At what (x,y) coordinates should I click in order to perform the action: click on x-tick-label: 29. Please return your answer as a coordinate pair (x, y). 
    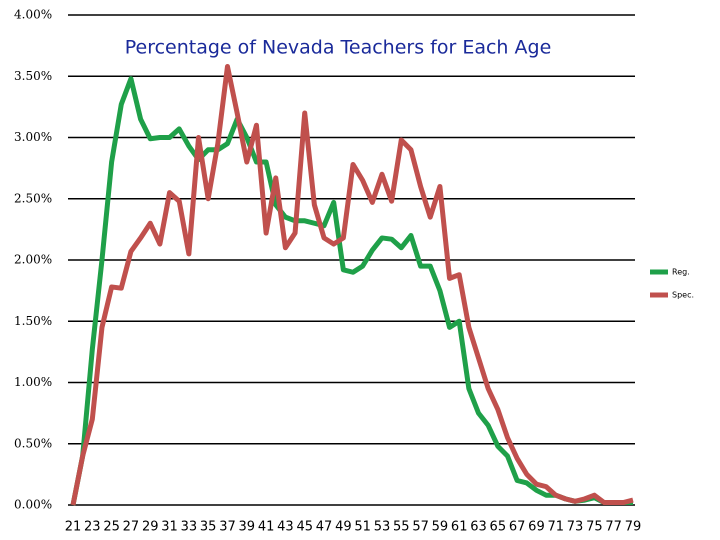
    Looking at the image, I should click on (150, 527).